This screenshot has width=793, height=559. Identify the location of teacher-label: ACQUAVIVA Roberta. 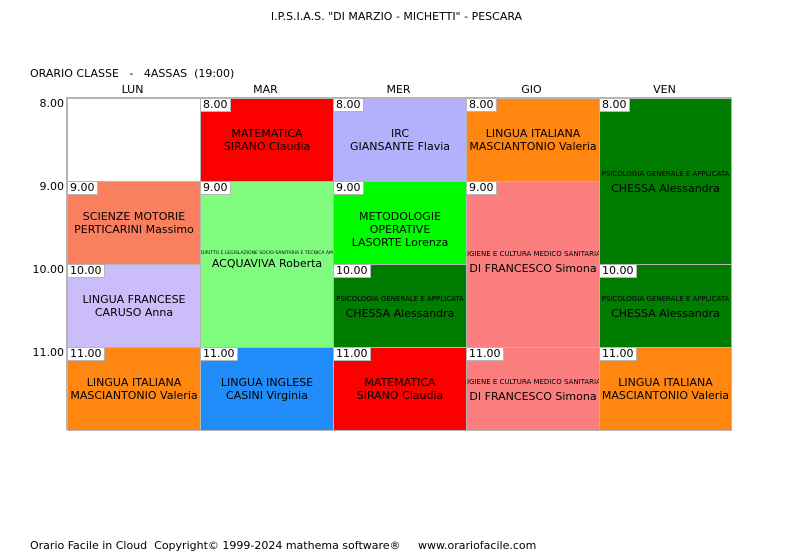
(267, 263).